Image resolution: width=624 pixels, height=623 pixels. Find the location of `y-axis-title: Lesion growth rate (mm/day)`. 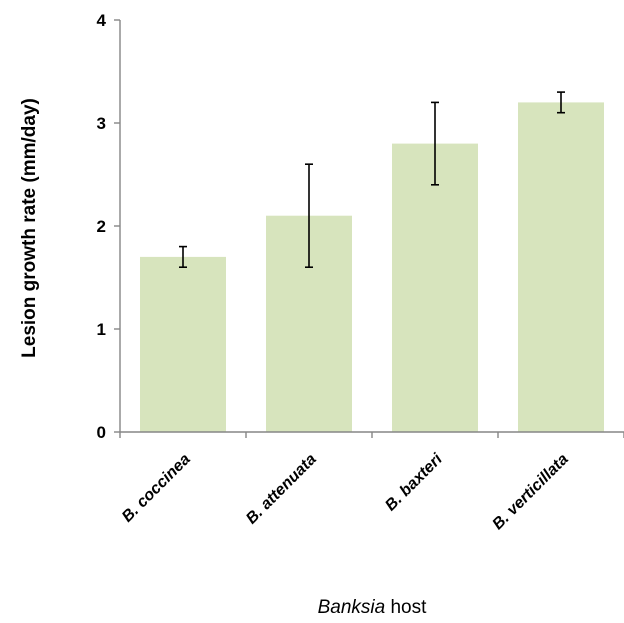

y-axis-title: Lesion growth rate (mm/day) is located at coordinates (29, 228).